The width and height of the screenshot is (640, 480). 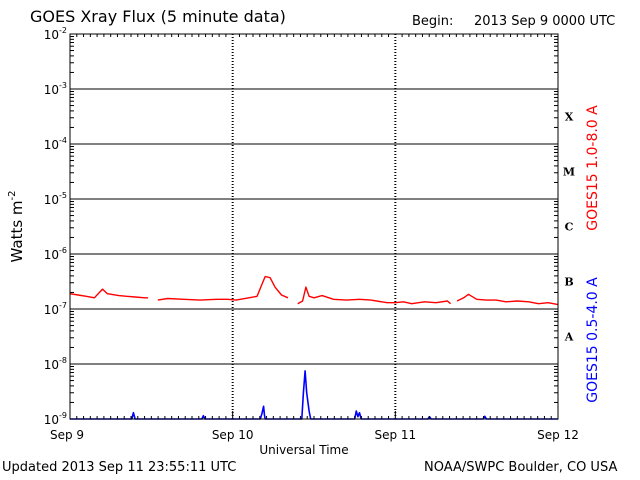 What do you see at coordinates (55, 89) in the screenshot?
I see `ytick-label: 10⁻³` at bounding box center [55, 89].